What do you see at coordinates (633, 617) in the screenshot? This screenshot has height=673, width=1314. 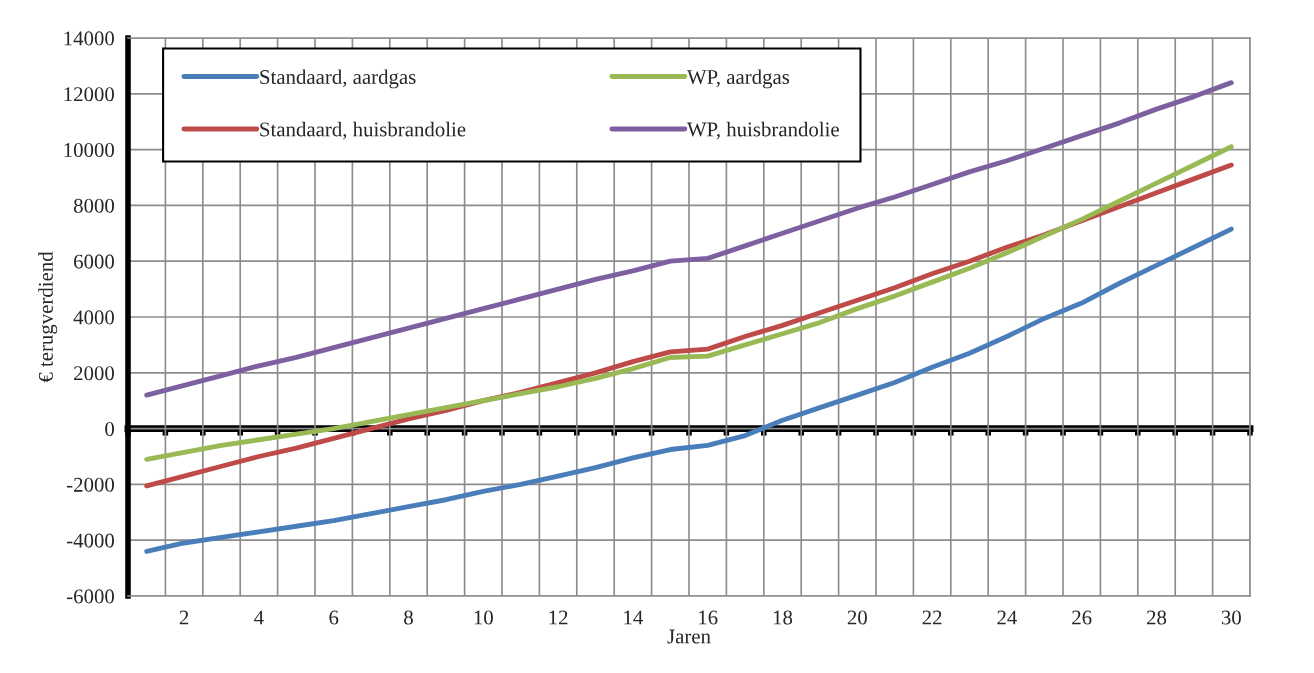 I see `x-tick-label: 14` at bounding box center [633, 617].